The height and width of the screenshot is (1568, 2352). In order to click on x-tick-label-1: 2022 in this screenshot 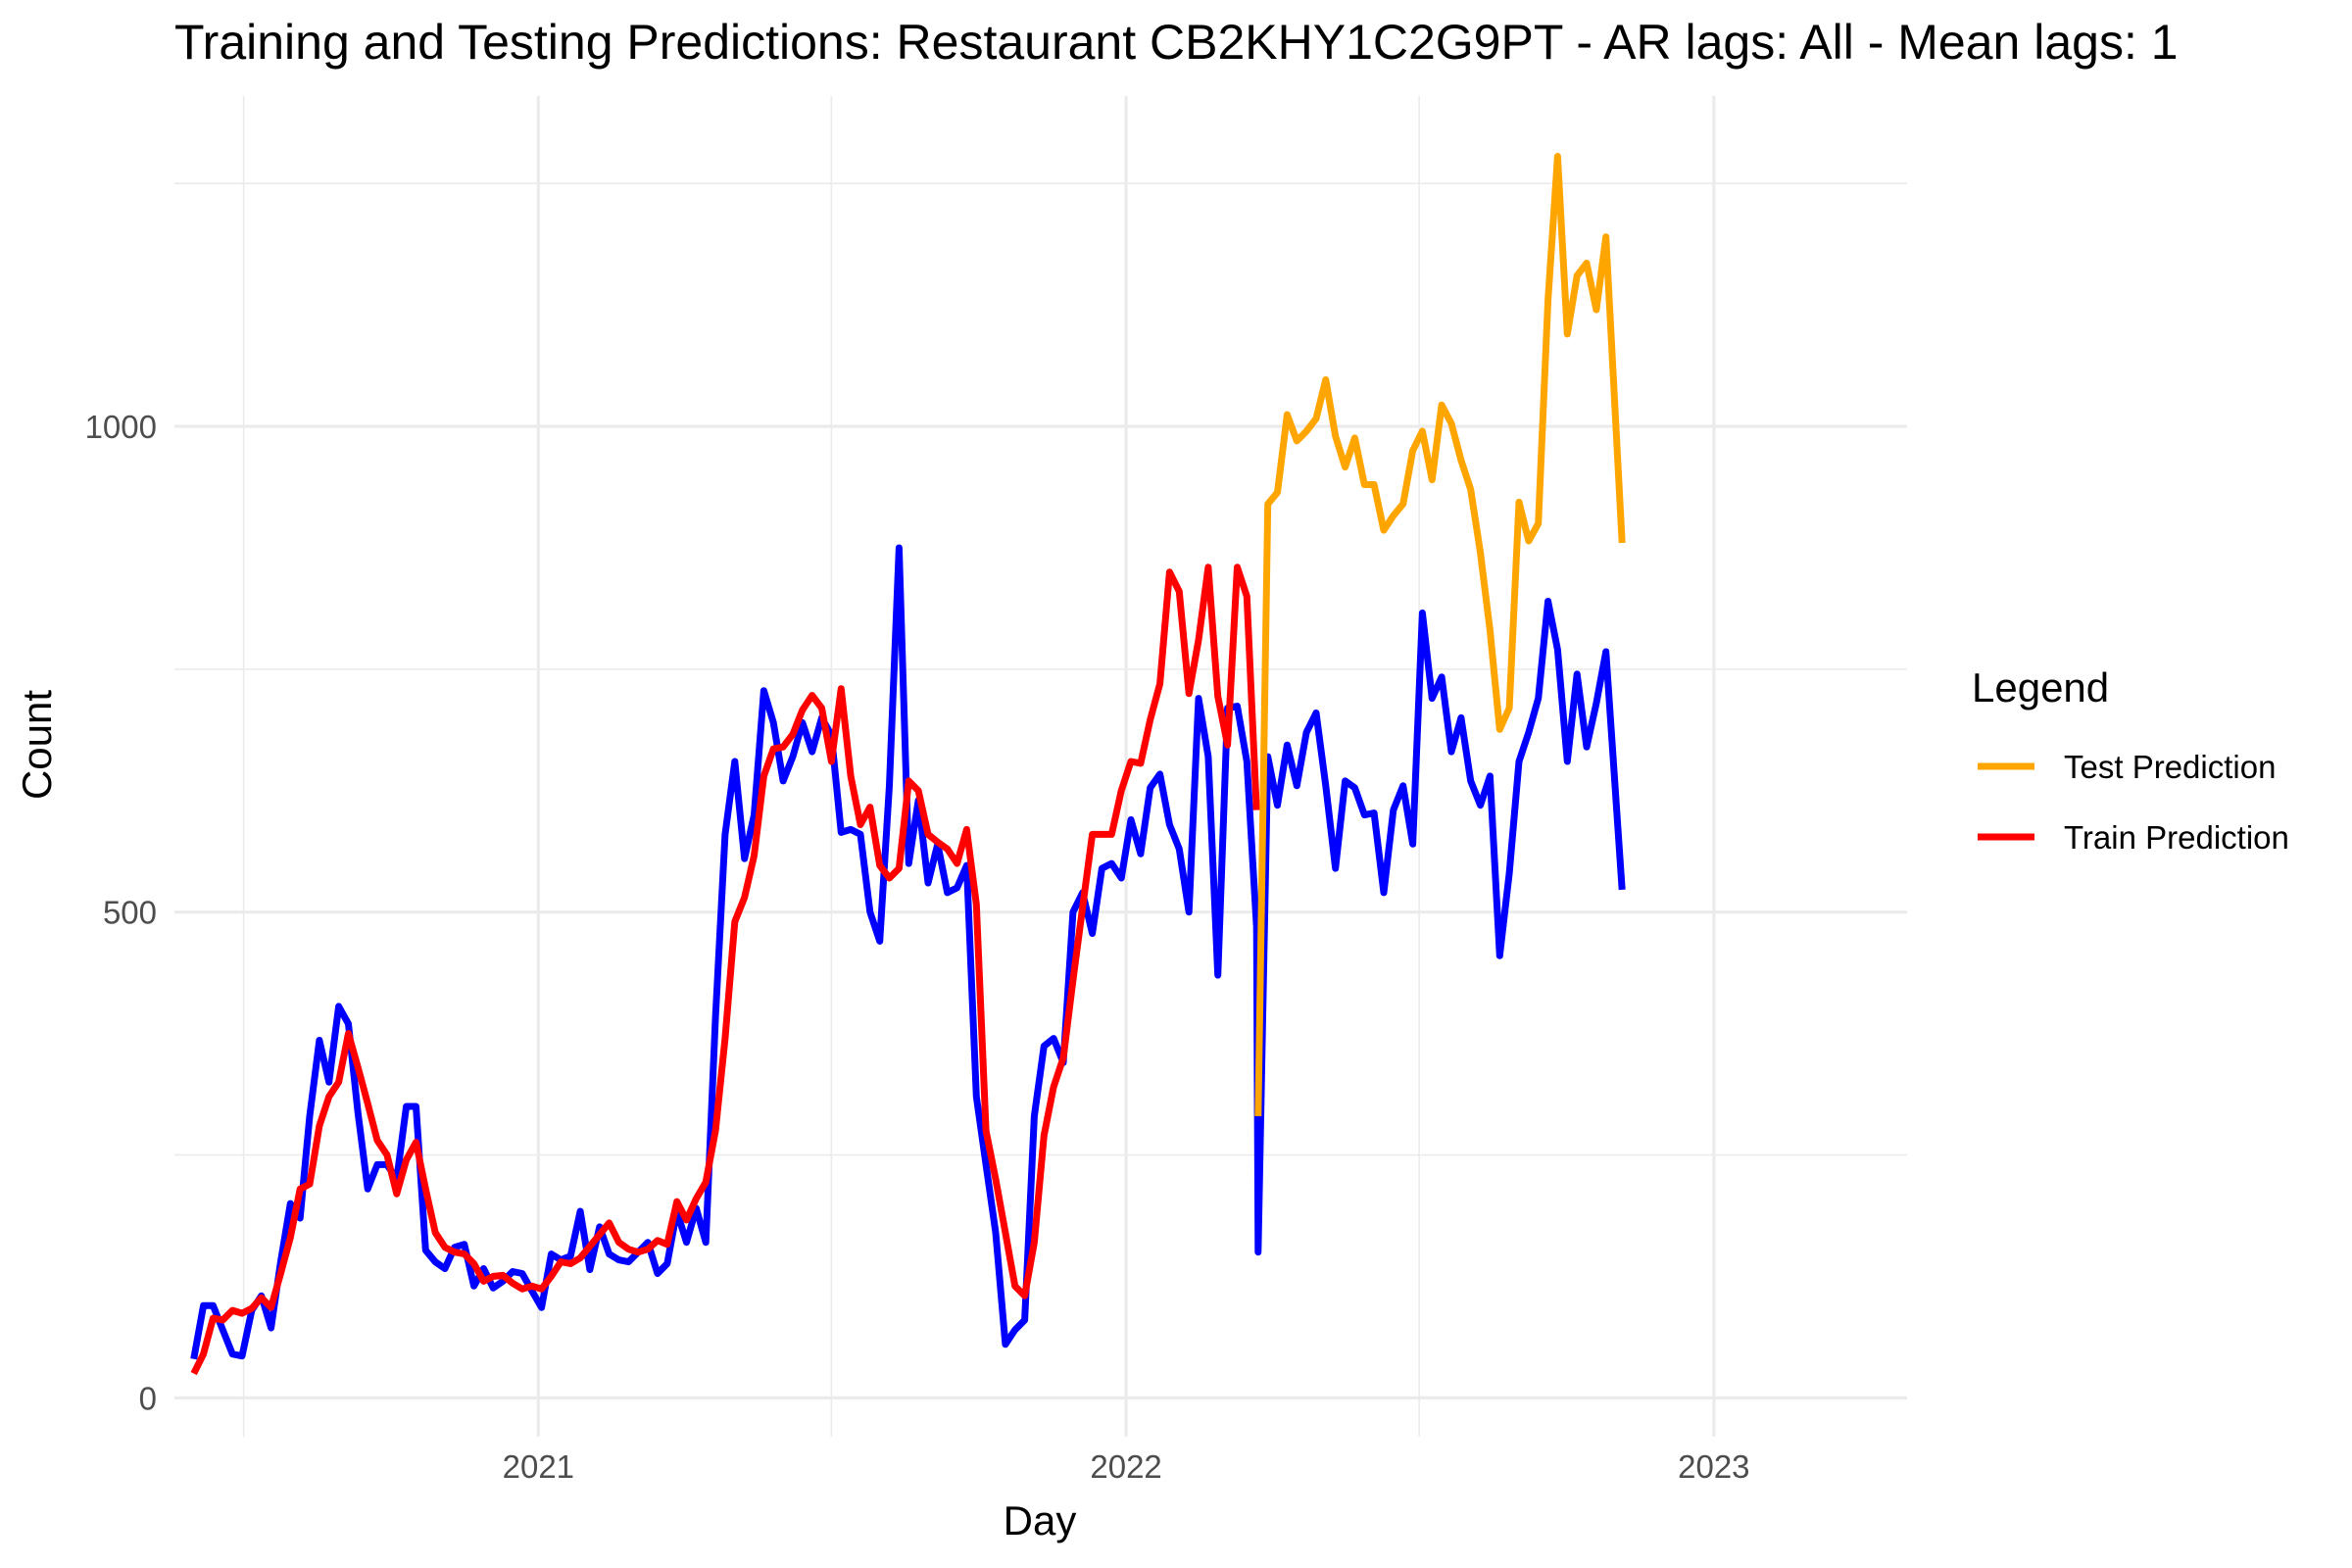, I will do `click(1125, 1466)`.